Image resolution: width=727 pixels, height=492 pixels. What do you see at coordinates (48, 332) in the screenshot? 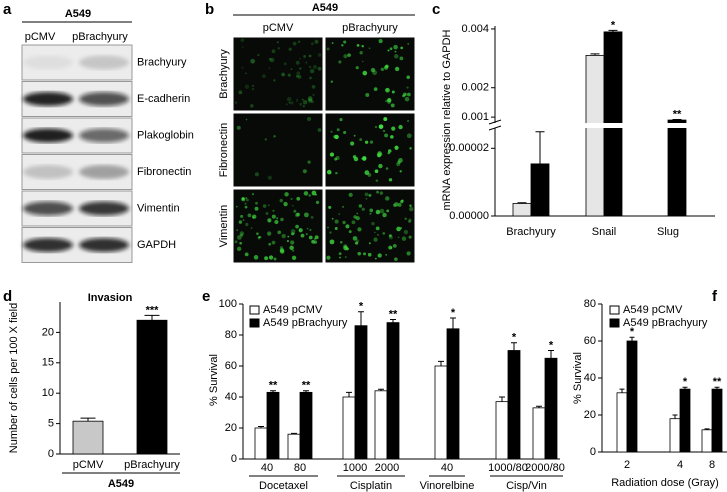
I see `y-tick-label: 20` at bounding box center [48, 332].